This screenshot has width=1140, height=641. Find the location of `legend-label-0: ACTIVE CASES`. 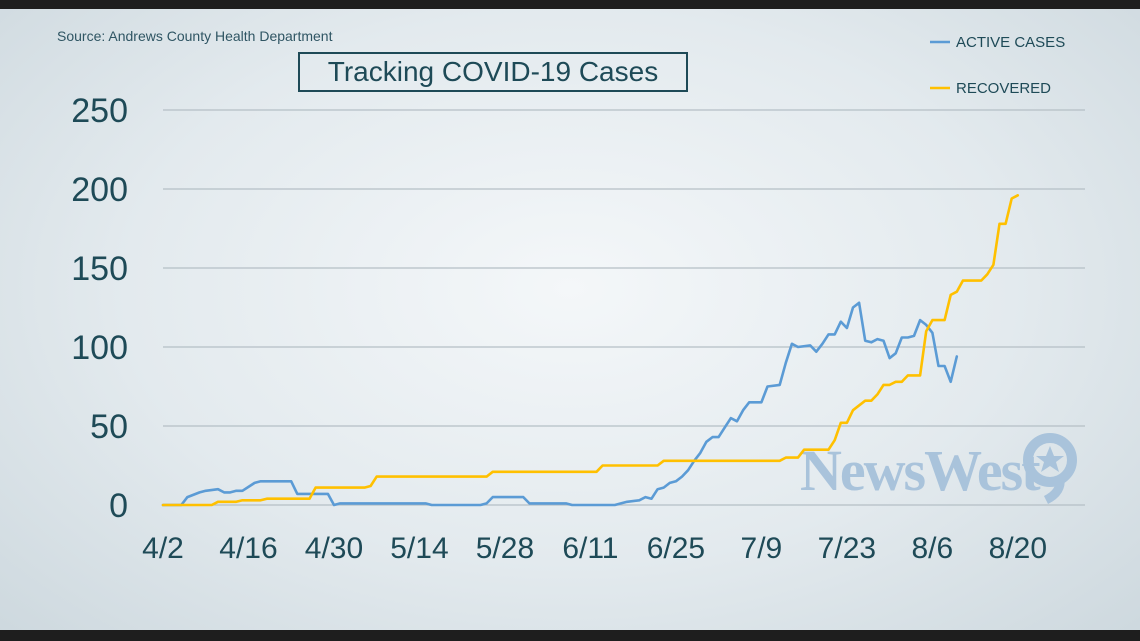

legend-label-0: ACTIVE CASES is located at coordinates (1010, 42).